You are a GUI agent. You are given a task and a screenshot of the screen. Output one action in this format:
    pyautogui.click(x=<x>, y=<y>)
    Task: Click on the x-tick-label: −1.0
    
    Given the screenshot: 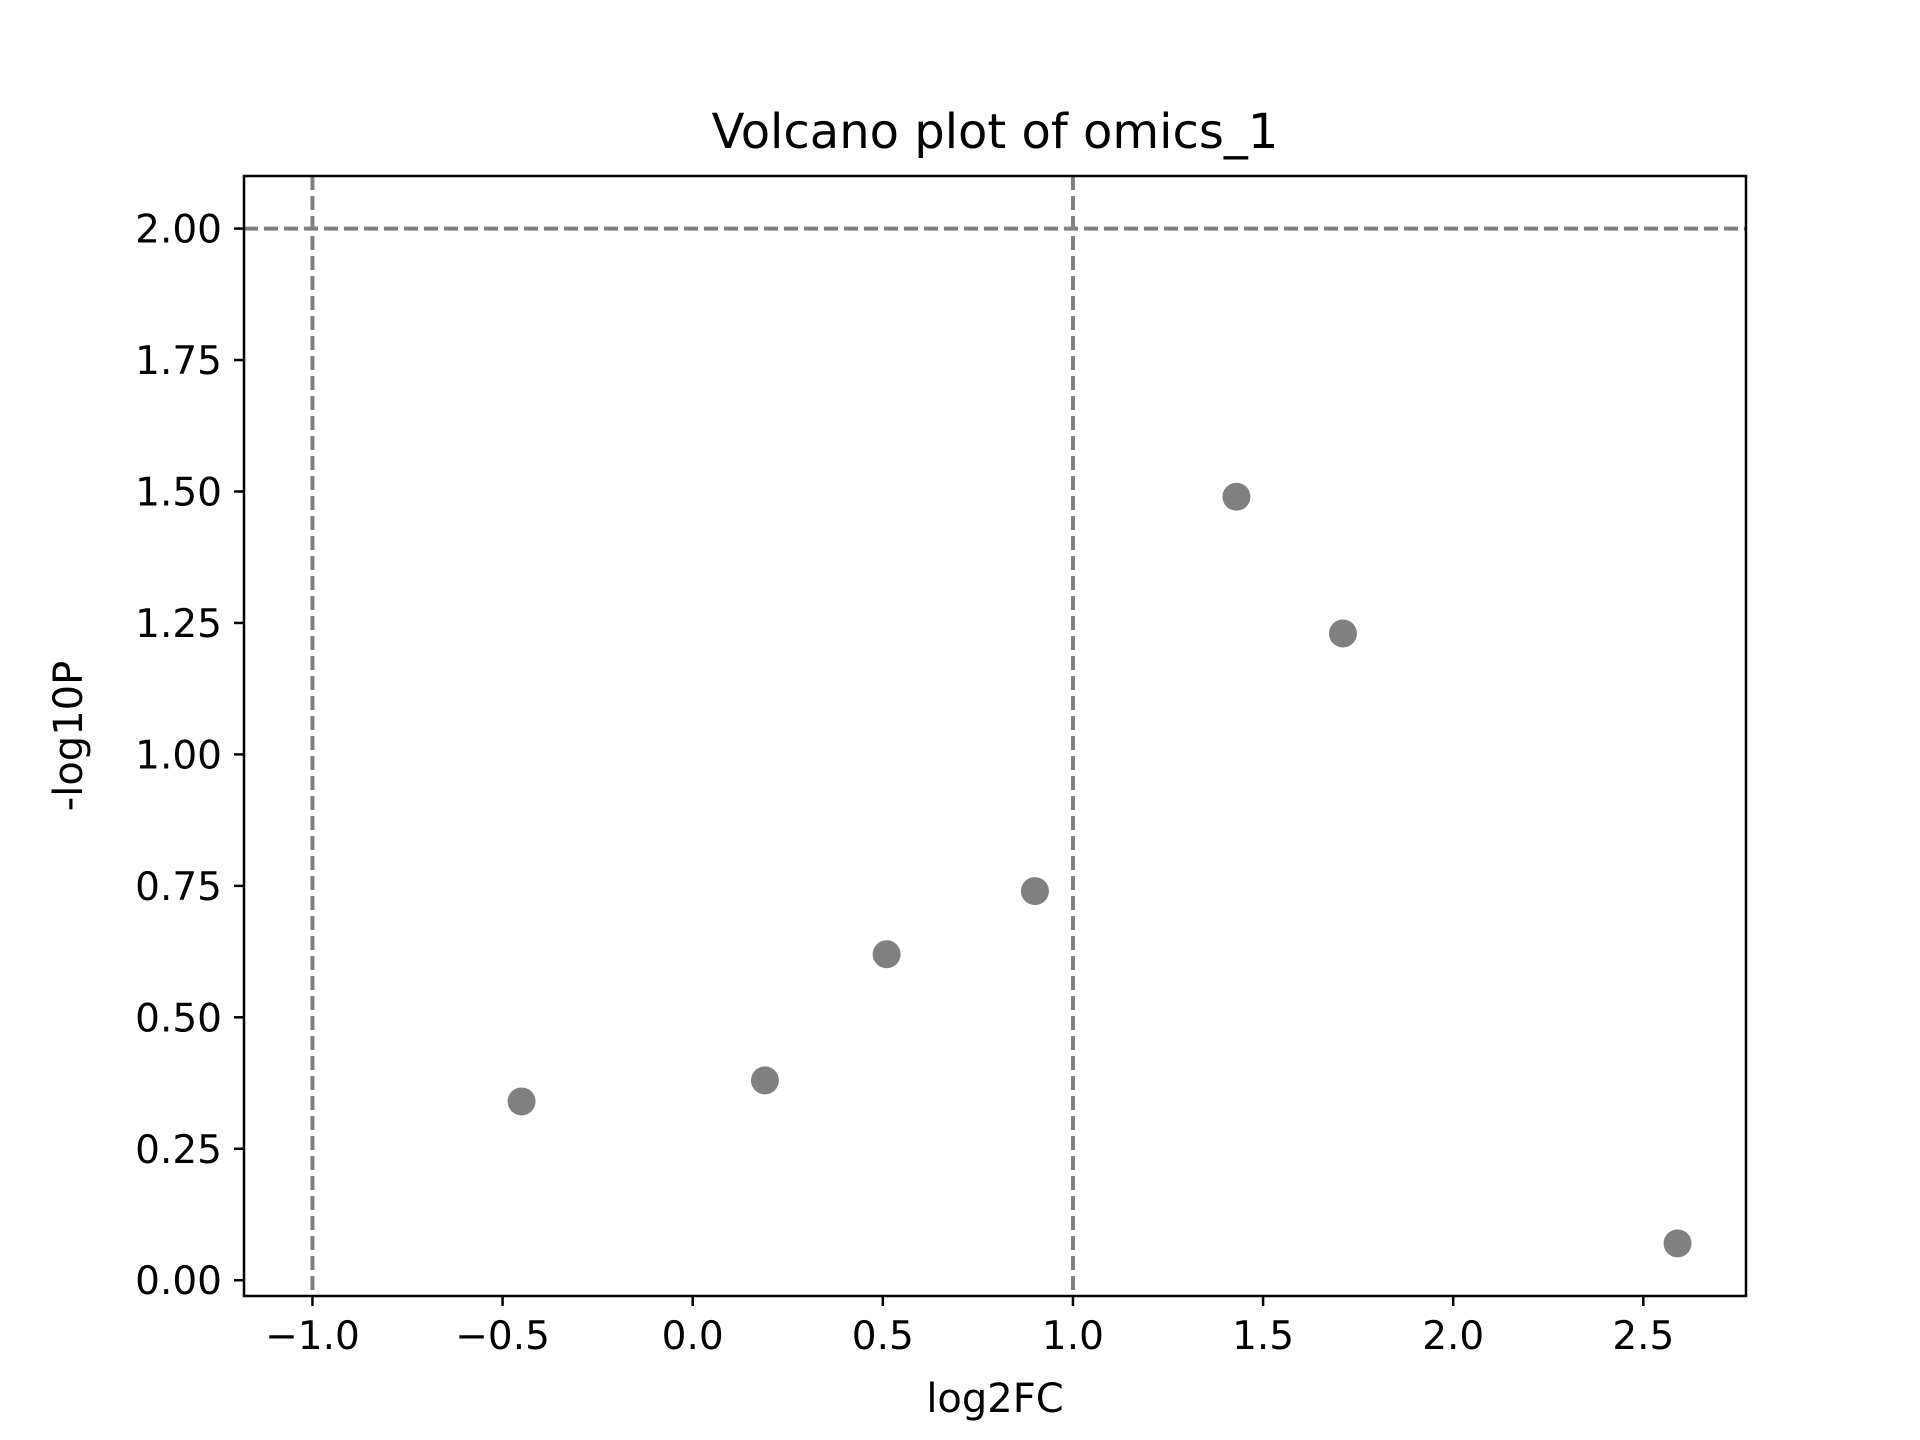 What is the action you would take?
    pyautogui.click(x=312, y=1336)
    